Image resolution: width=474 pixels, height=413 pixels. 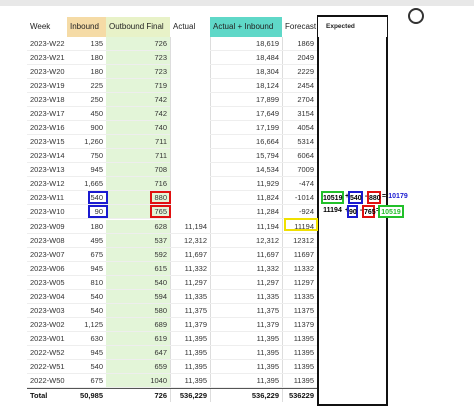 What do you see at coordinates (138, 170) in the screenshot?
I see `table-cell: 708` at bounding box center [138, 170].